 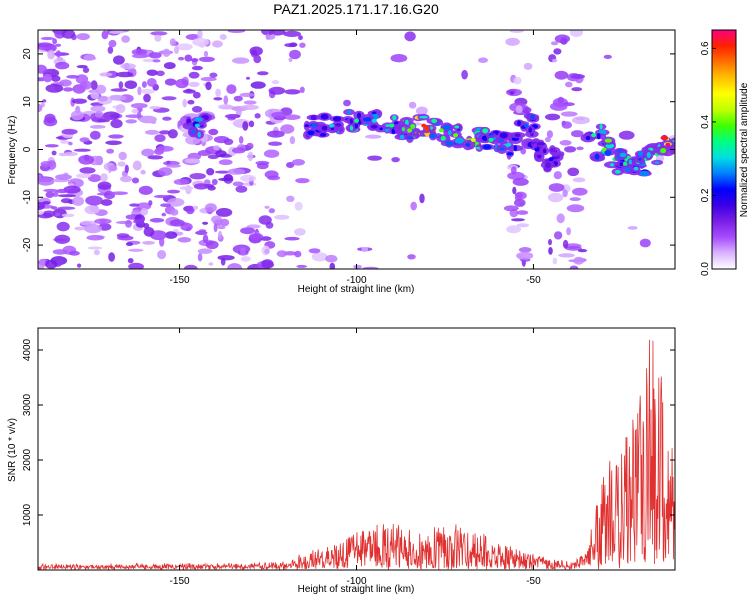 I want to click on colorbar-label: Normalized spectral amplitude, so click(x=744, y=149).